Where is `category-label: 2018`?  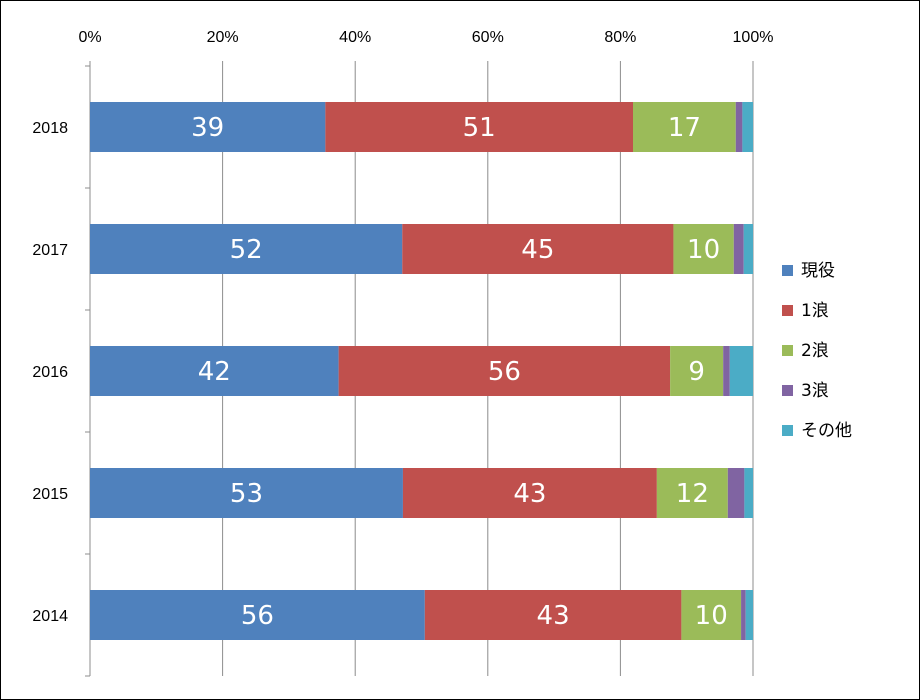
category-label: 2018 is located at coordinates (50, 128).